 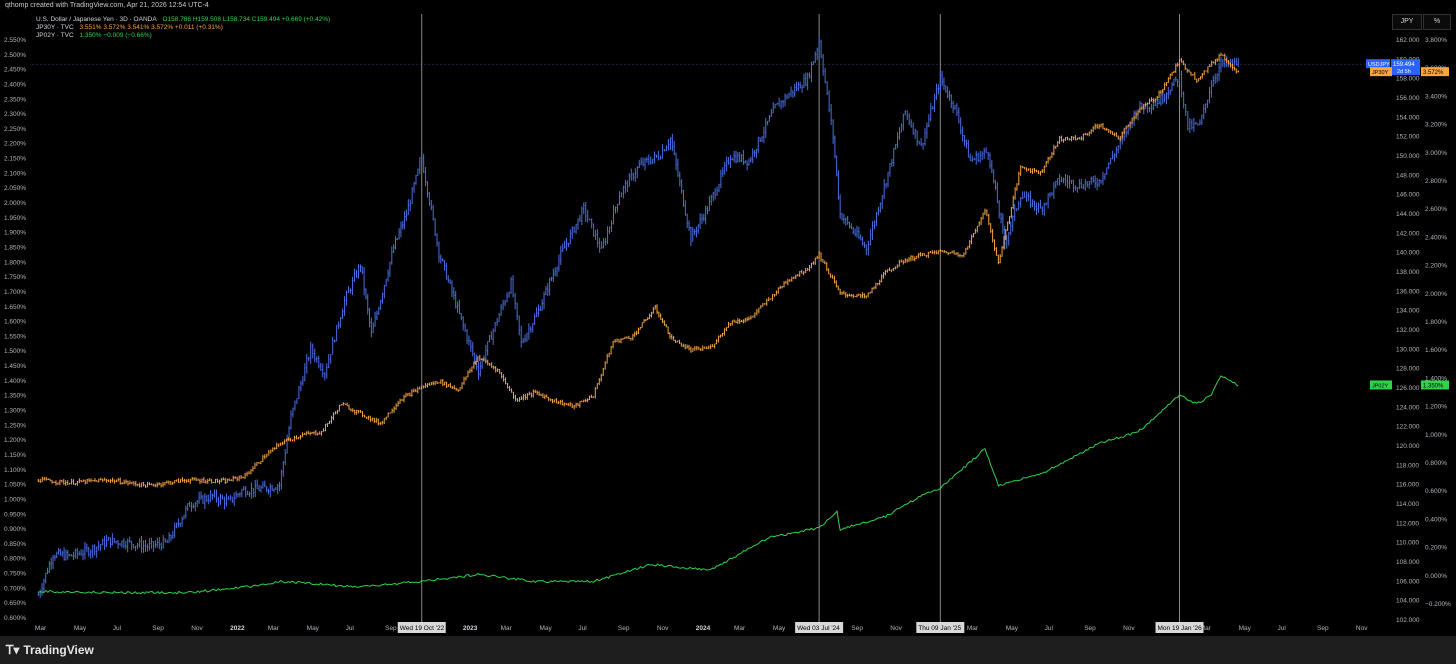 I want to click on tradingview-logo: ꓔ▾ TradingView, so click(x=50, y=650).